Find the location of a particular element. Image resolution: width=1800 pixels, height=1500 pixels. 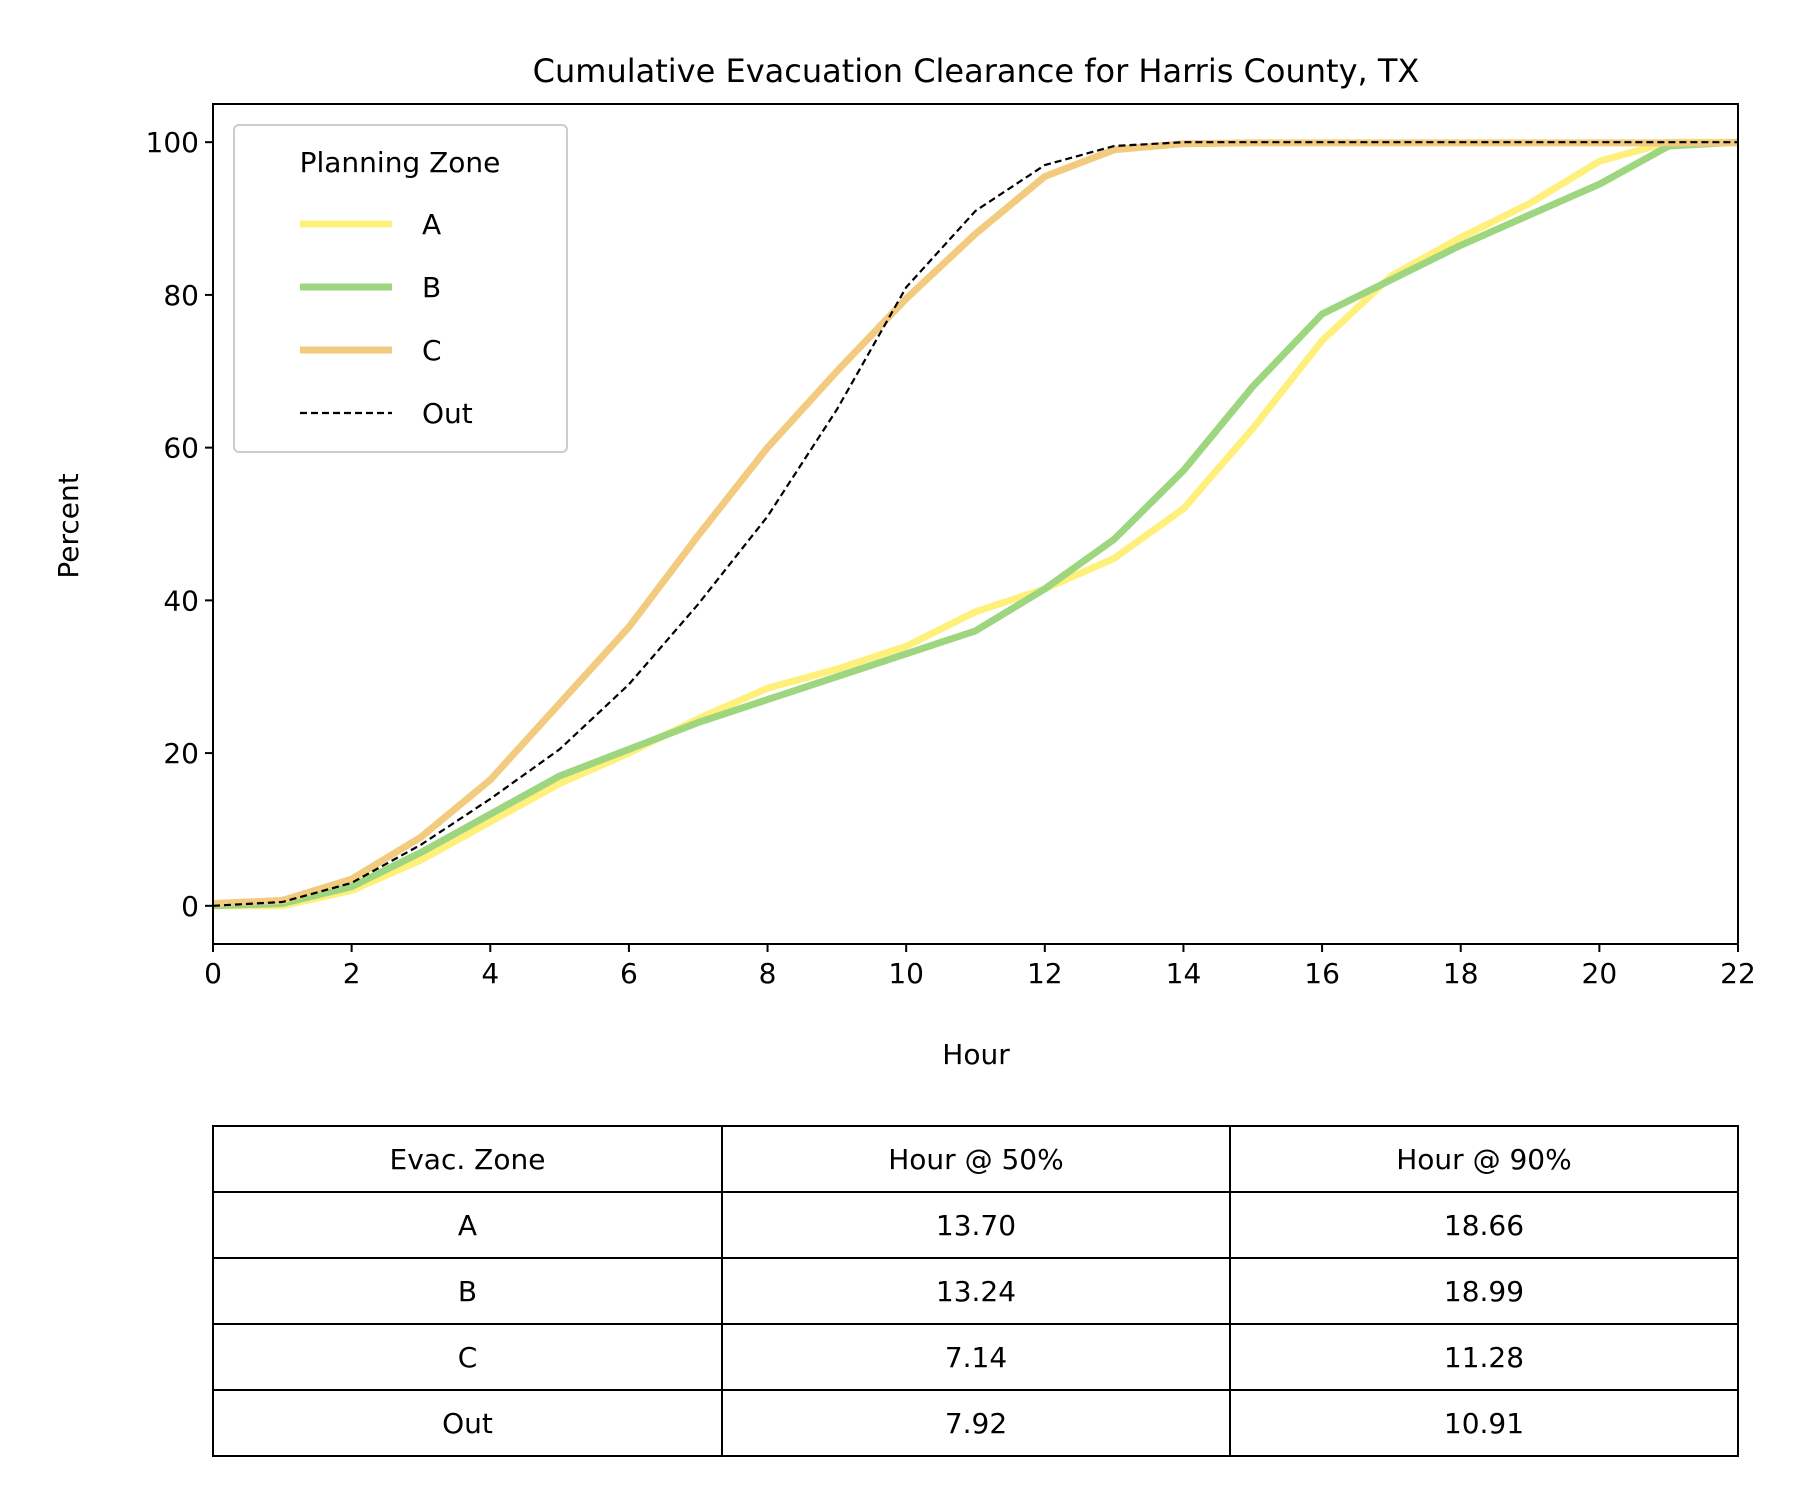

legend-label: B is located at coordinates (431, 287).